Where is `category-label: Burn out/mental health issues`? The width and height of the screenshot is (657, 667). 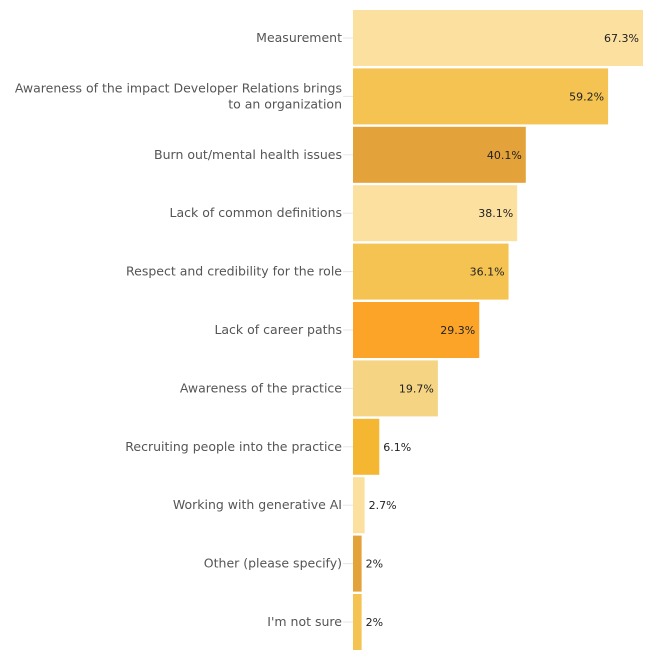 category-label: Burn out/mental health issues is located at coordinates (248, 154).